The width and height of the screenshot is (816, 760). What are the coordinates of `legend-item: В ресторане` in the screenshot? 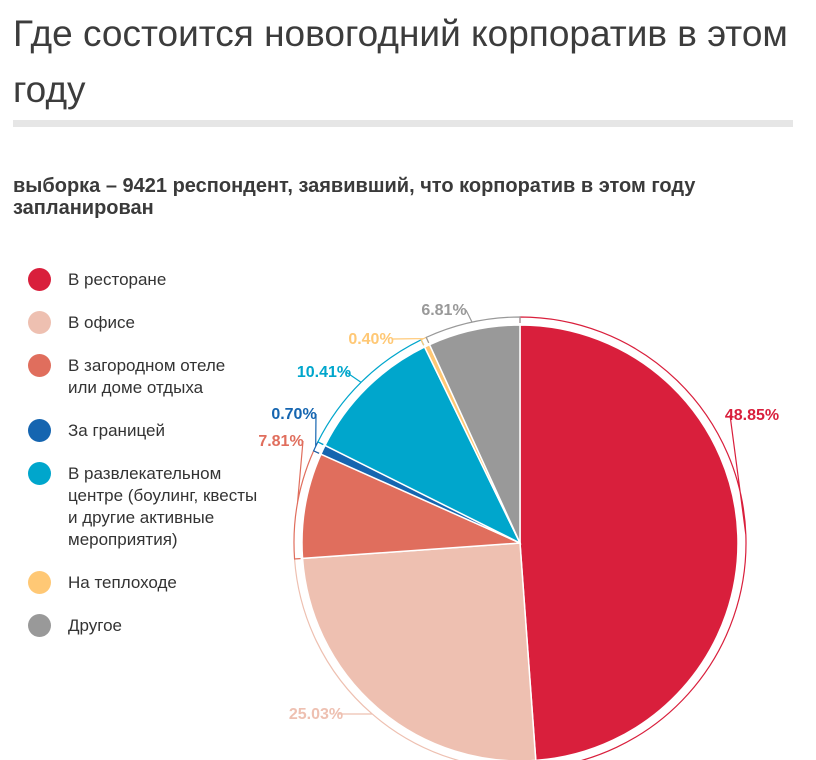 It's located at (143, 278).